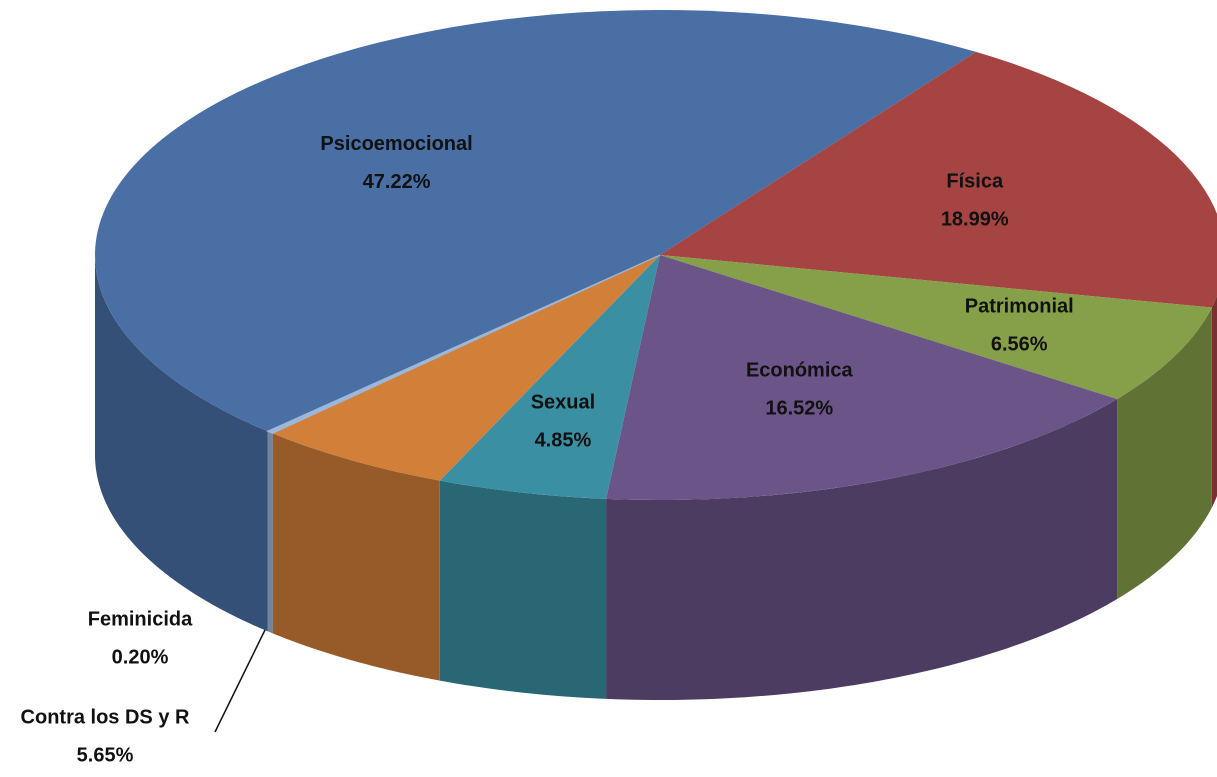 This screenshot has width=1217, height=777. Describe the element at coordinates (975, 220) in the screenshot. I see `slice-value-label: 18.99%` at that location.